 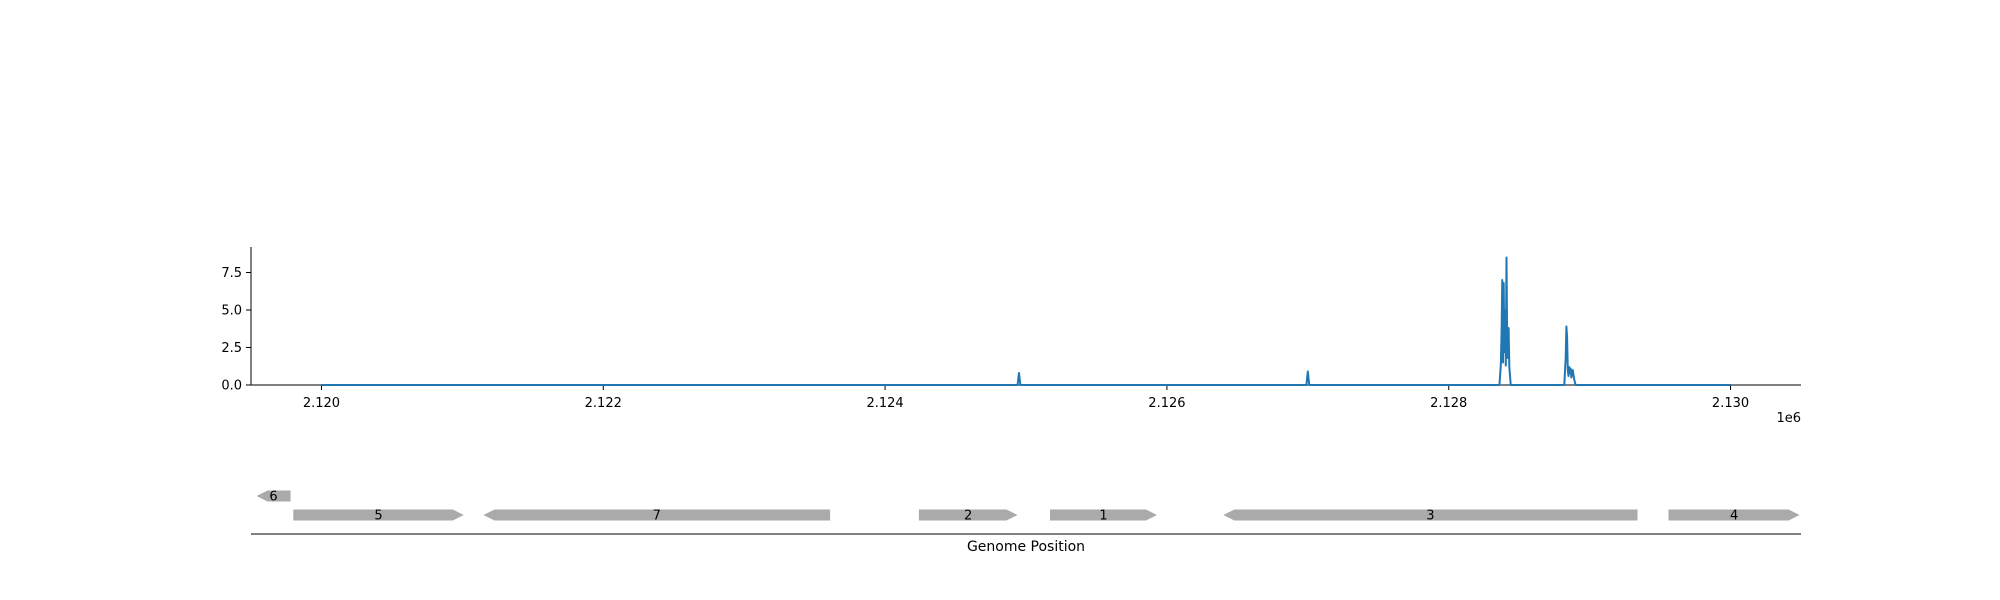 I want to click on x-axis-label: Genome Position, so click(x=1026, y=547).